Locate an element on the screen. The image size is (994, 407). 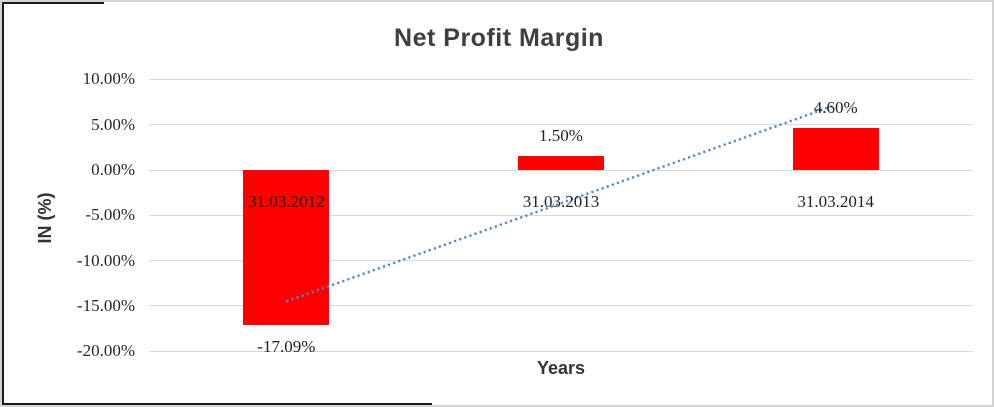
bottom-cell-border is located at coordinates (217, 404).